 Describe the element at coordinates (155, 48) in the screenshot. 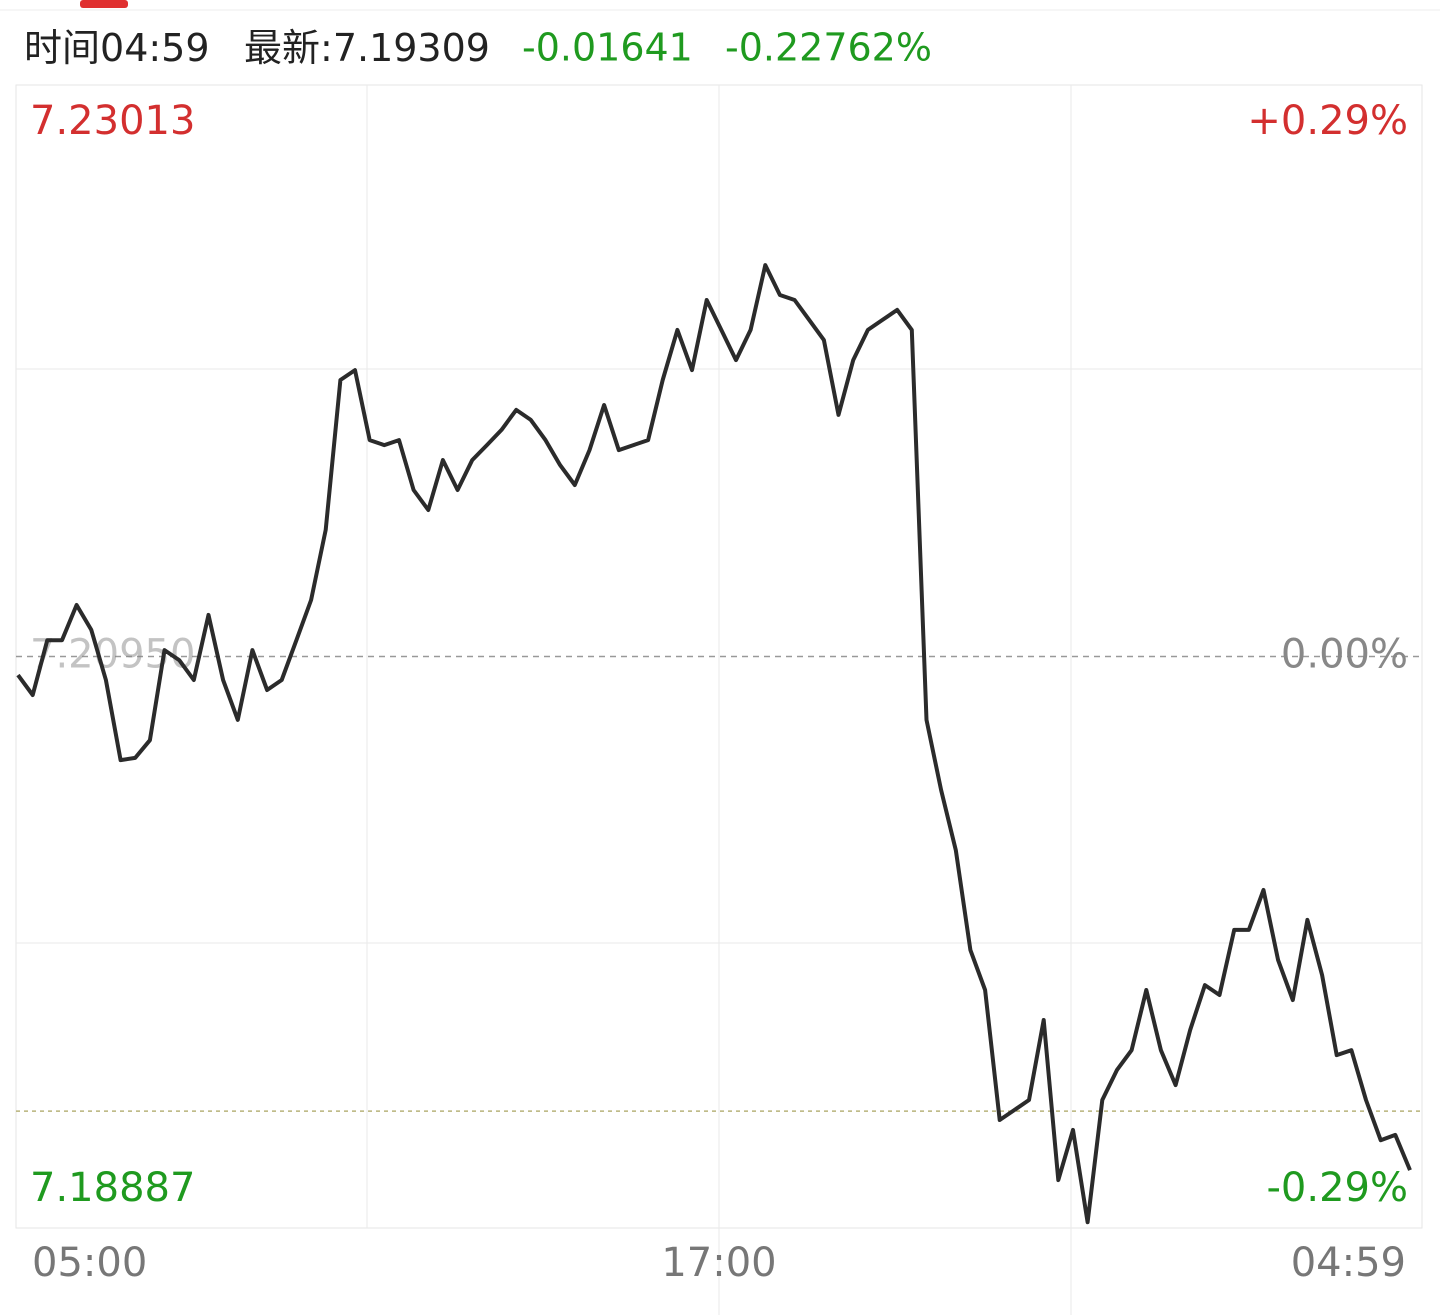

I see `time-value: 04:59` at that location.